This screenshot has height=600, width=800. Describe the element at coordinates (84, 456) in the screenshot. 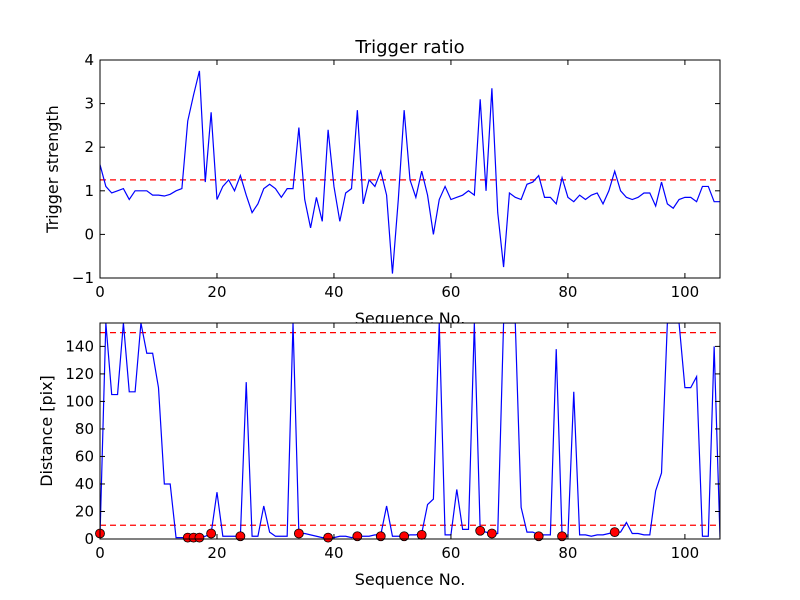

I see `y-tick-label: 60` at that location.